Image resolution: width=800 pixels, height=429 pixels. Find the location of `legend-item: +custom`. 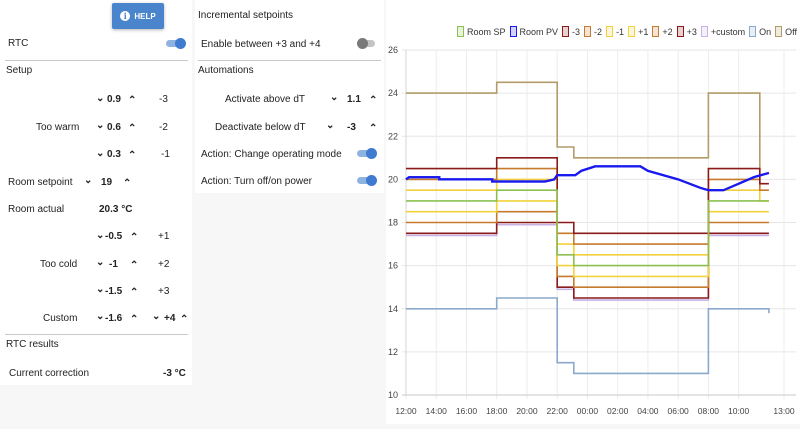

legend-item: +custom is located at coordinates (722, 31).